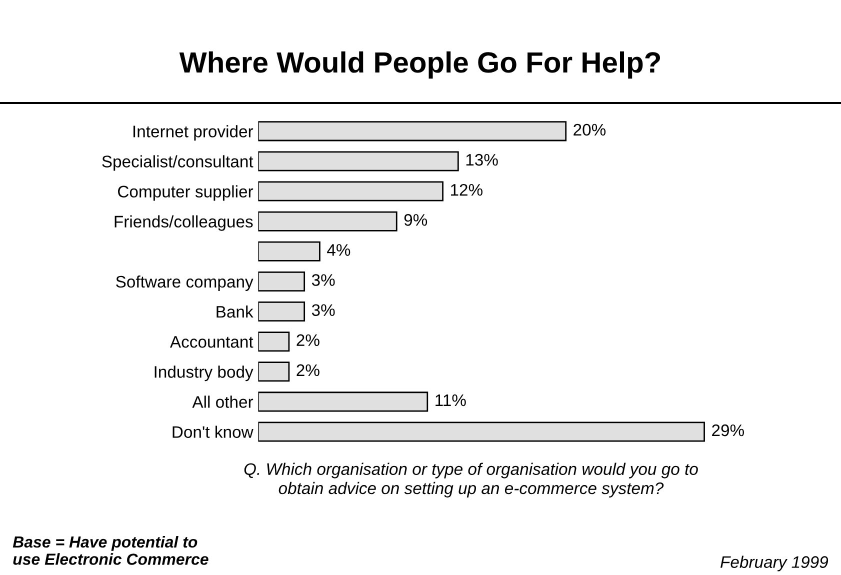  I want to click on data-label: 20%, so click(590, 130).